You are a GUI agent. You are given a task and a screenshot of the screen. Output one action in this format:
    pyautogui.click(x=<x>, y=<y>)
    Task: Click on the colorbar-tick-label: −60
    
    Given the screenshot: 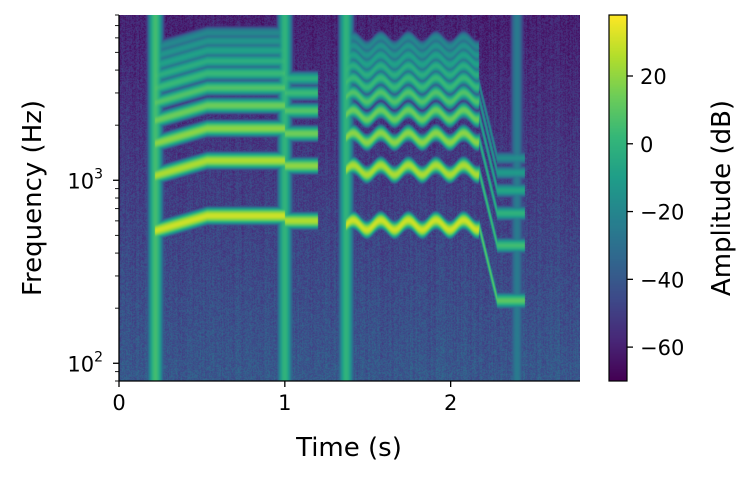 What is the action you would take?
    pyautogui.click(x=662, y=348)
    